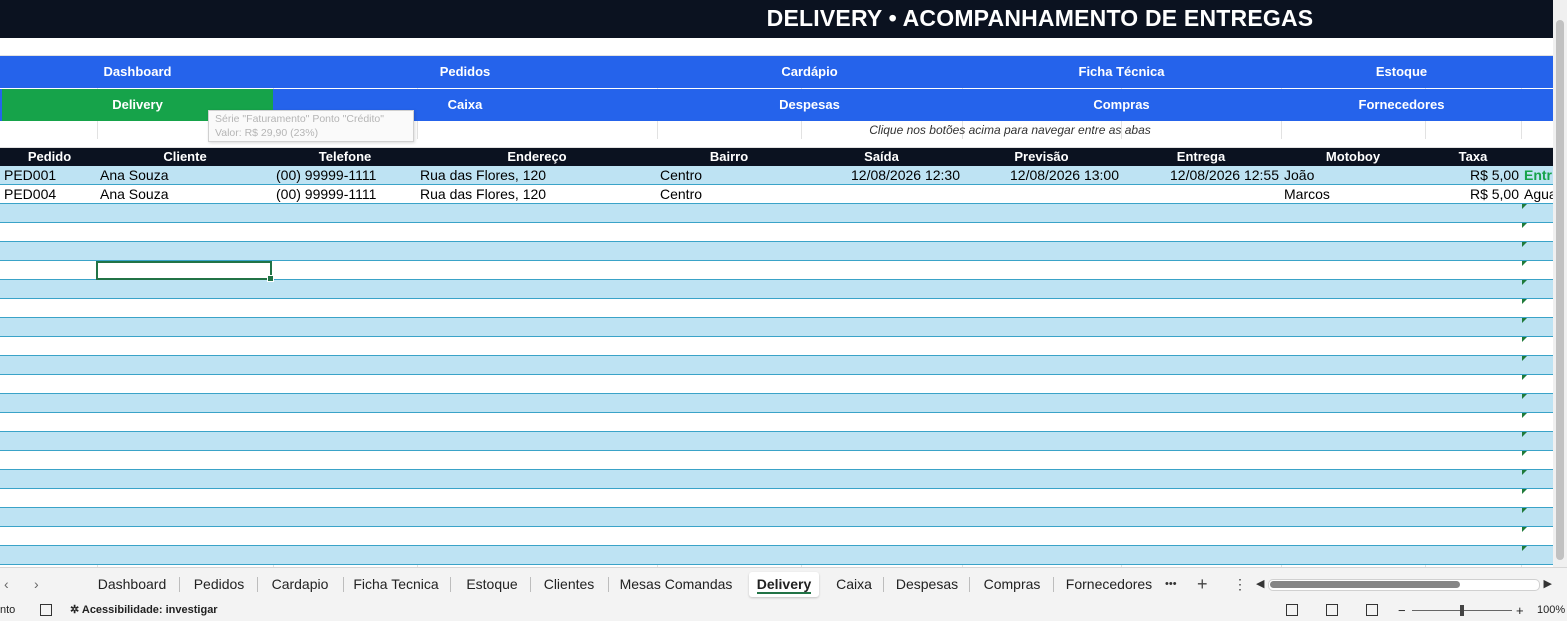  Describe the element at coordinates (1040, 194) in the screenshot. I see `cell-previsao` at that location.